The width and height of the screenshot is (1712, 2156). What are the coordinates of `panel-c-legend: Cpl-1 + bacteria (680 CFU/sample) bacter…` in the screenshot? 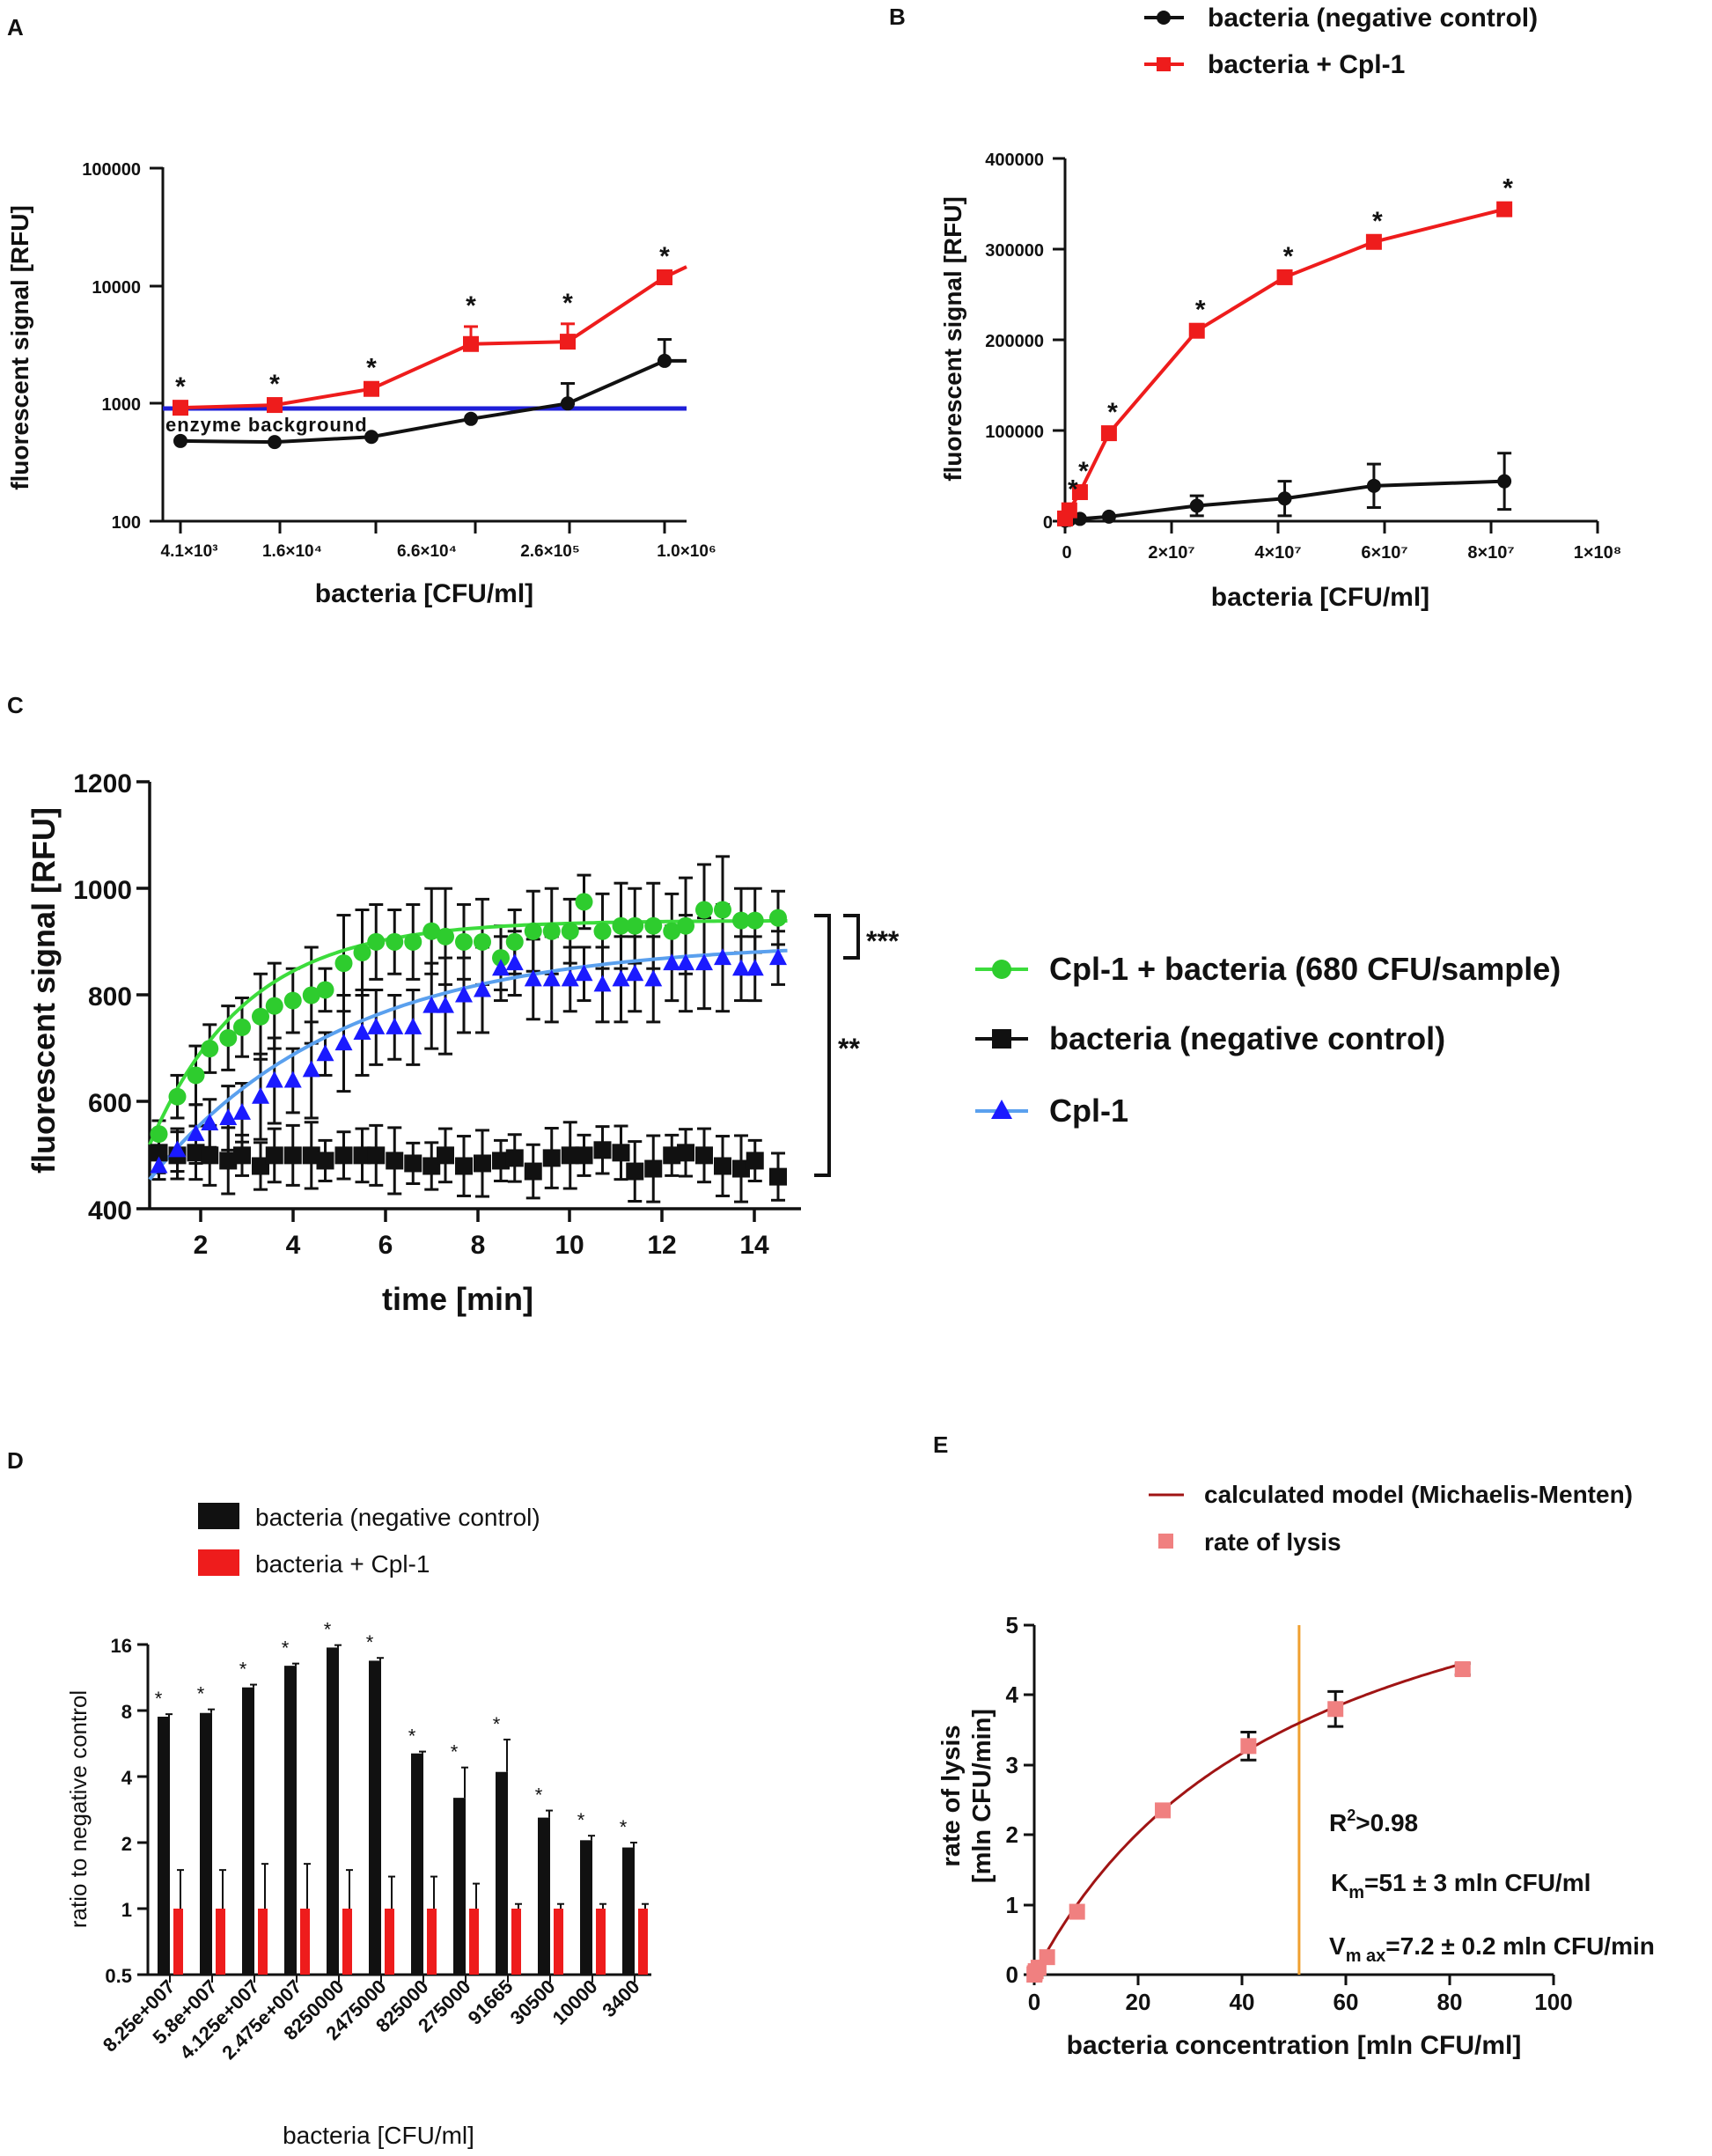 It's located at (1268, 1040).